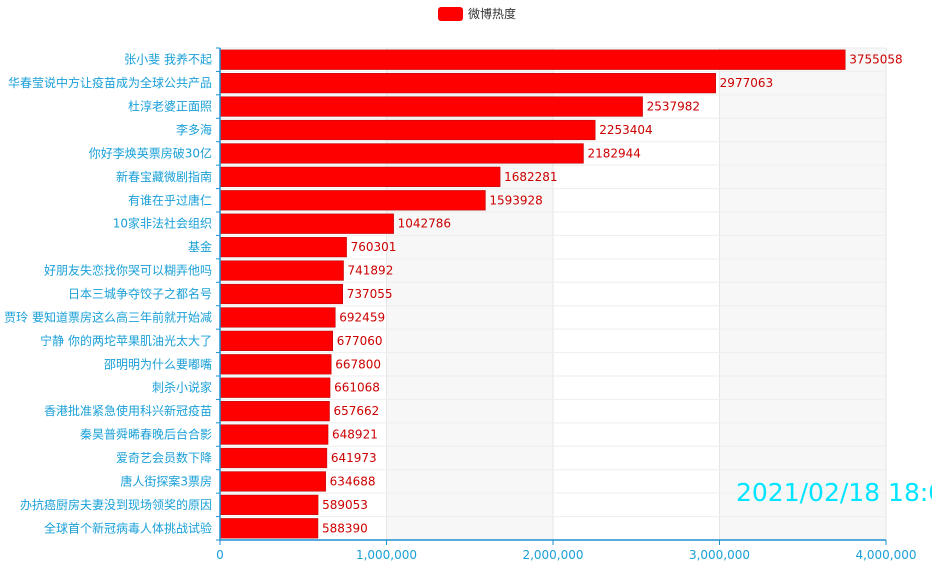 The image size is (932, 566). What do you see at coordinates (450, 13) in the screenshot?
I see `legend-swatch` at bounding box center [450, 13].